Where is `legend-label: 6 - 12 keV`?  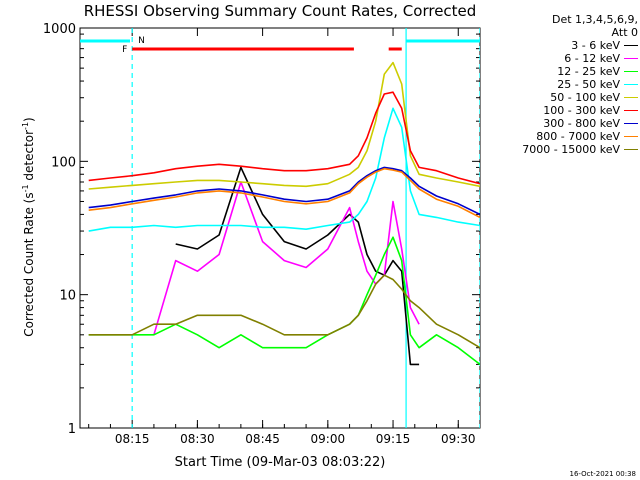 legend-label: 6 - 12 keV is located at coordinates (592, 58).